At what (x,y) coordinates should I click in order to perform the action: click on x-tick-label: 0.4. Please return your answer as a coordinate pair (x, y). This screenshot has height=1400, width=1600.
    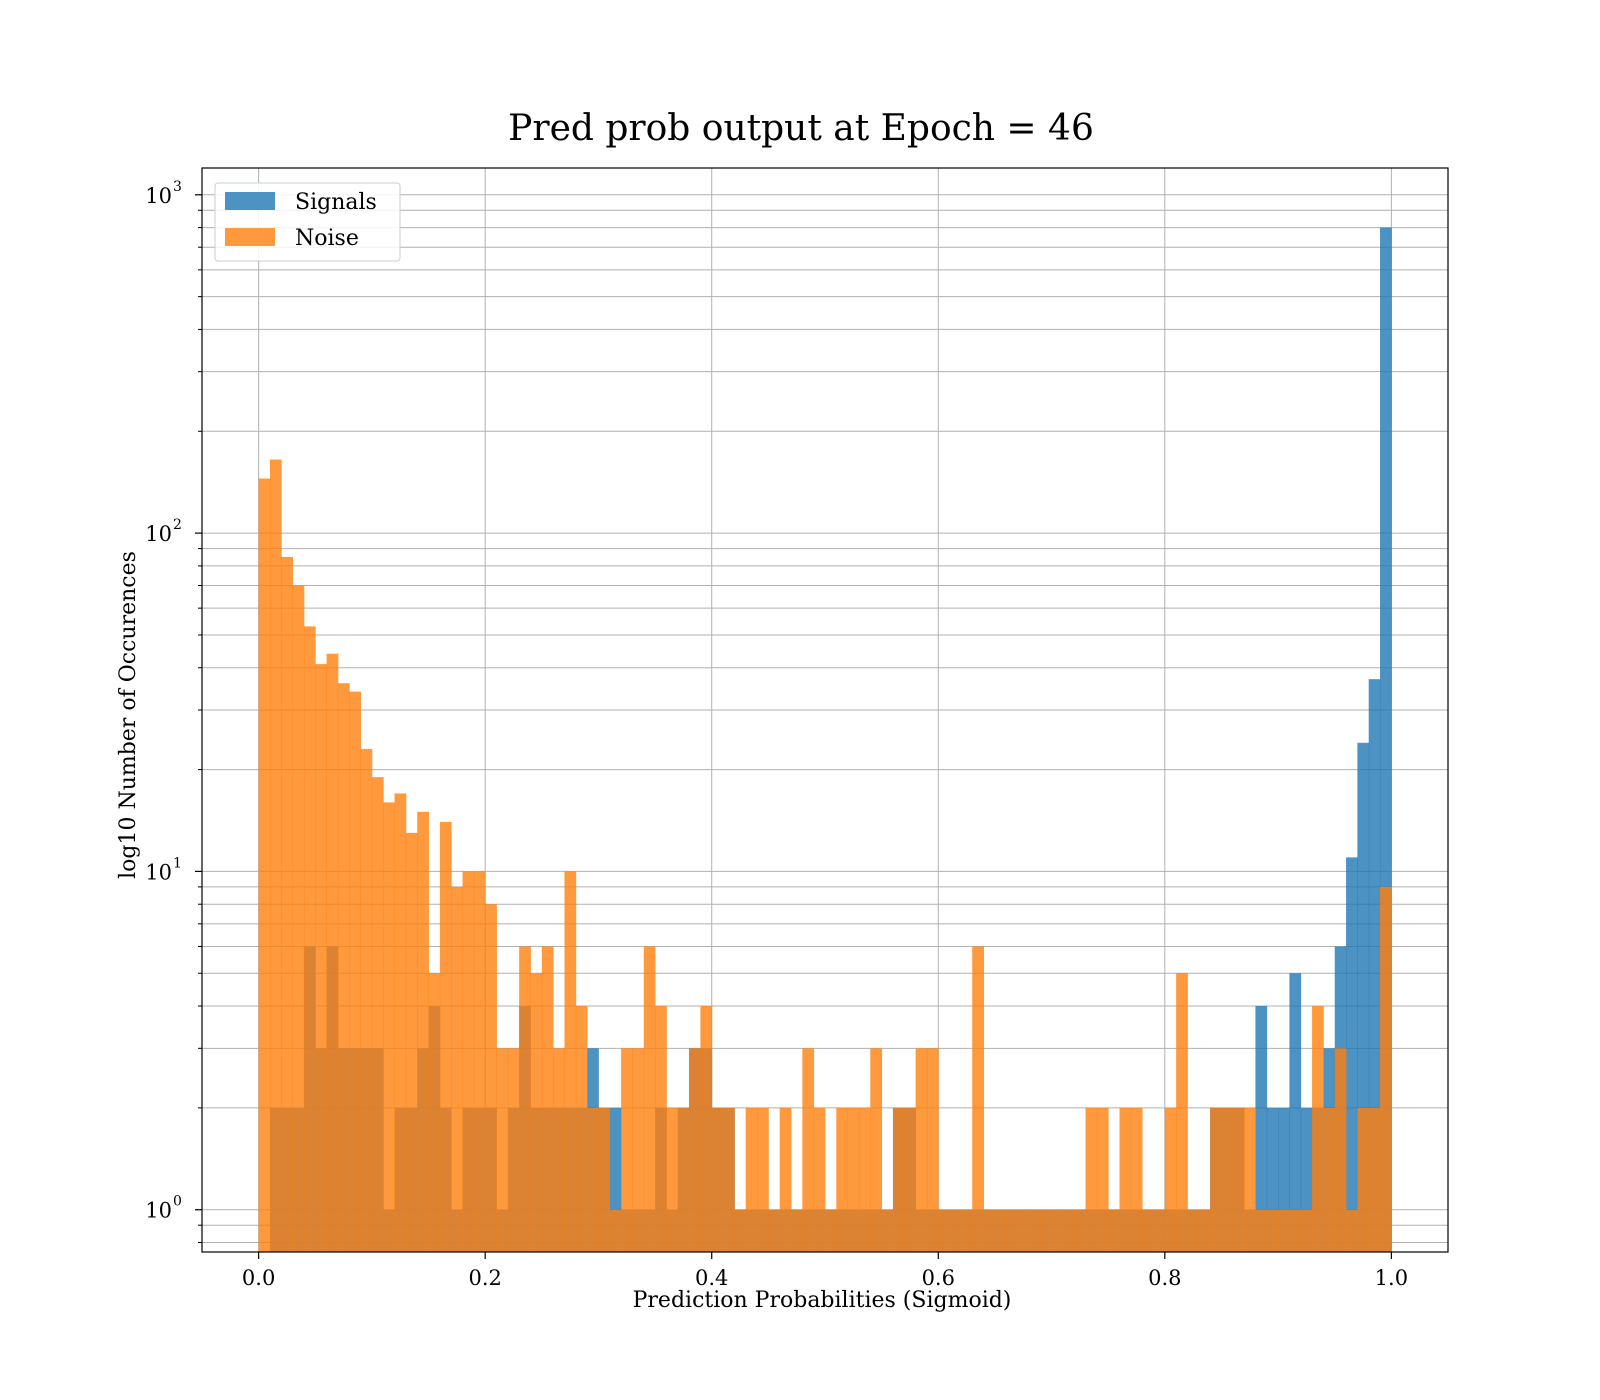
    Looking at the image, I should click on (711, 1278).